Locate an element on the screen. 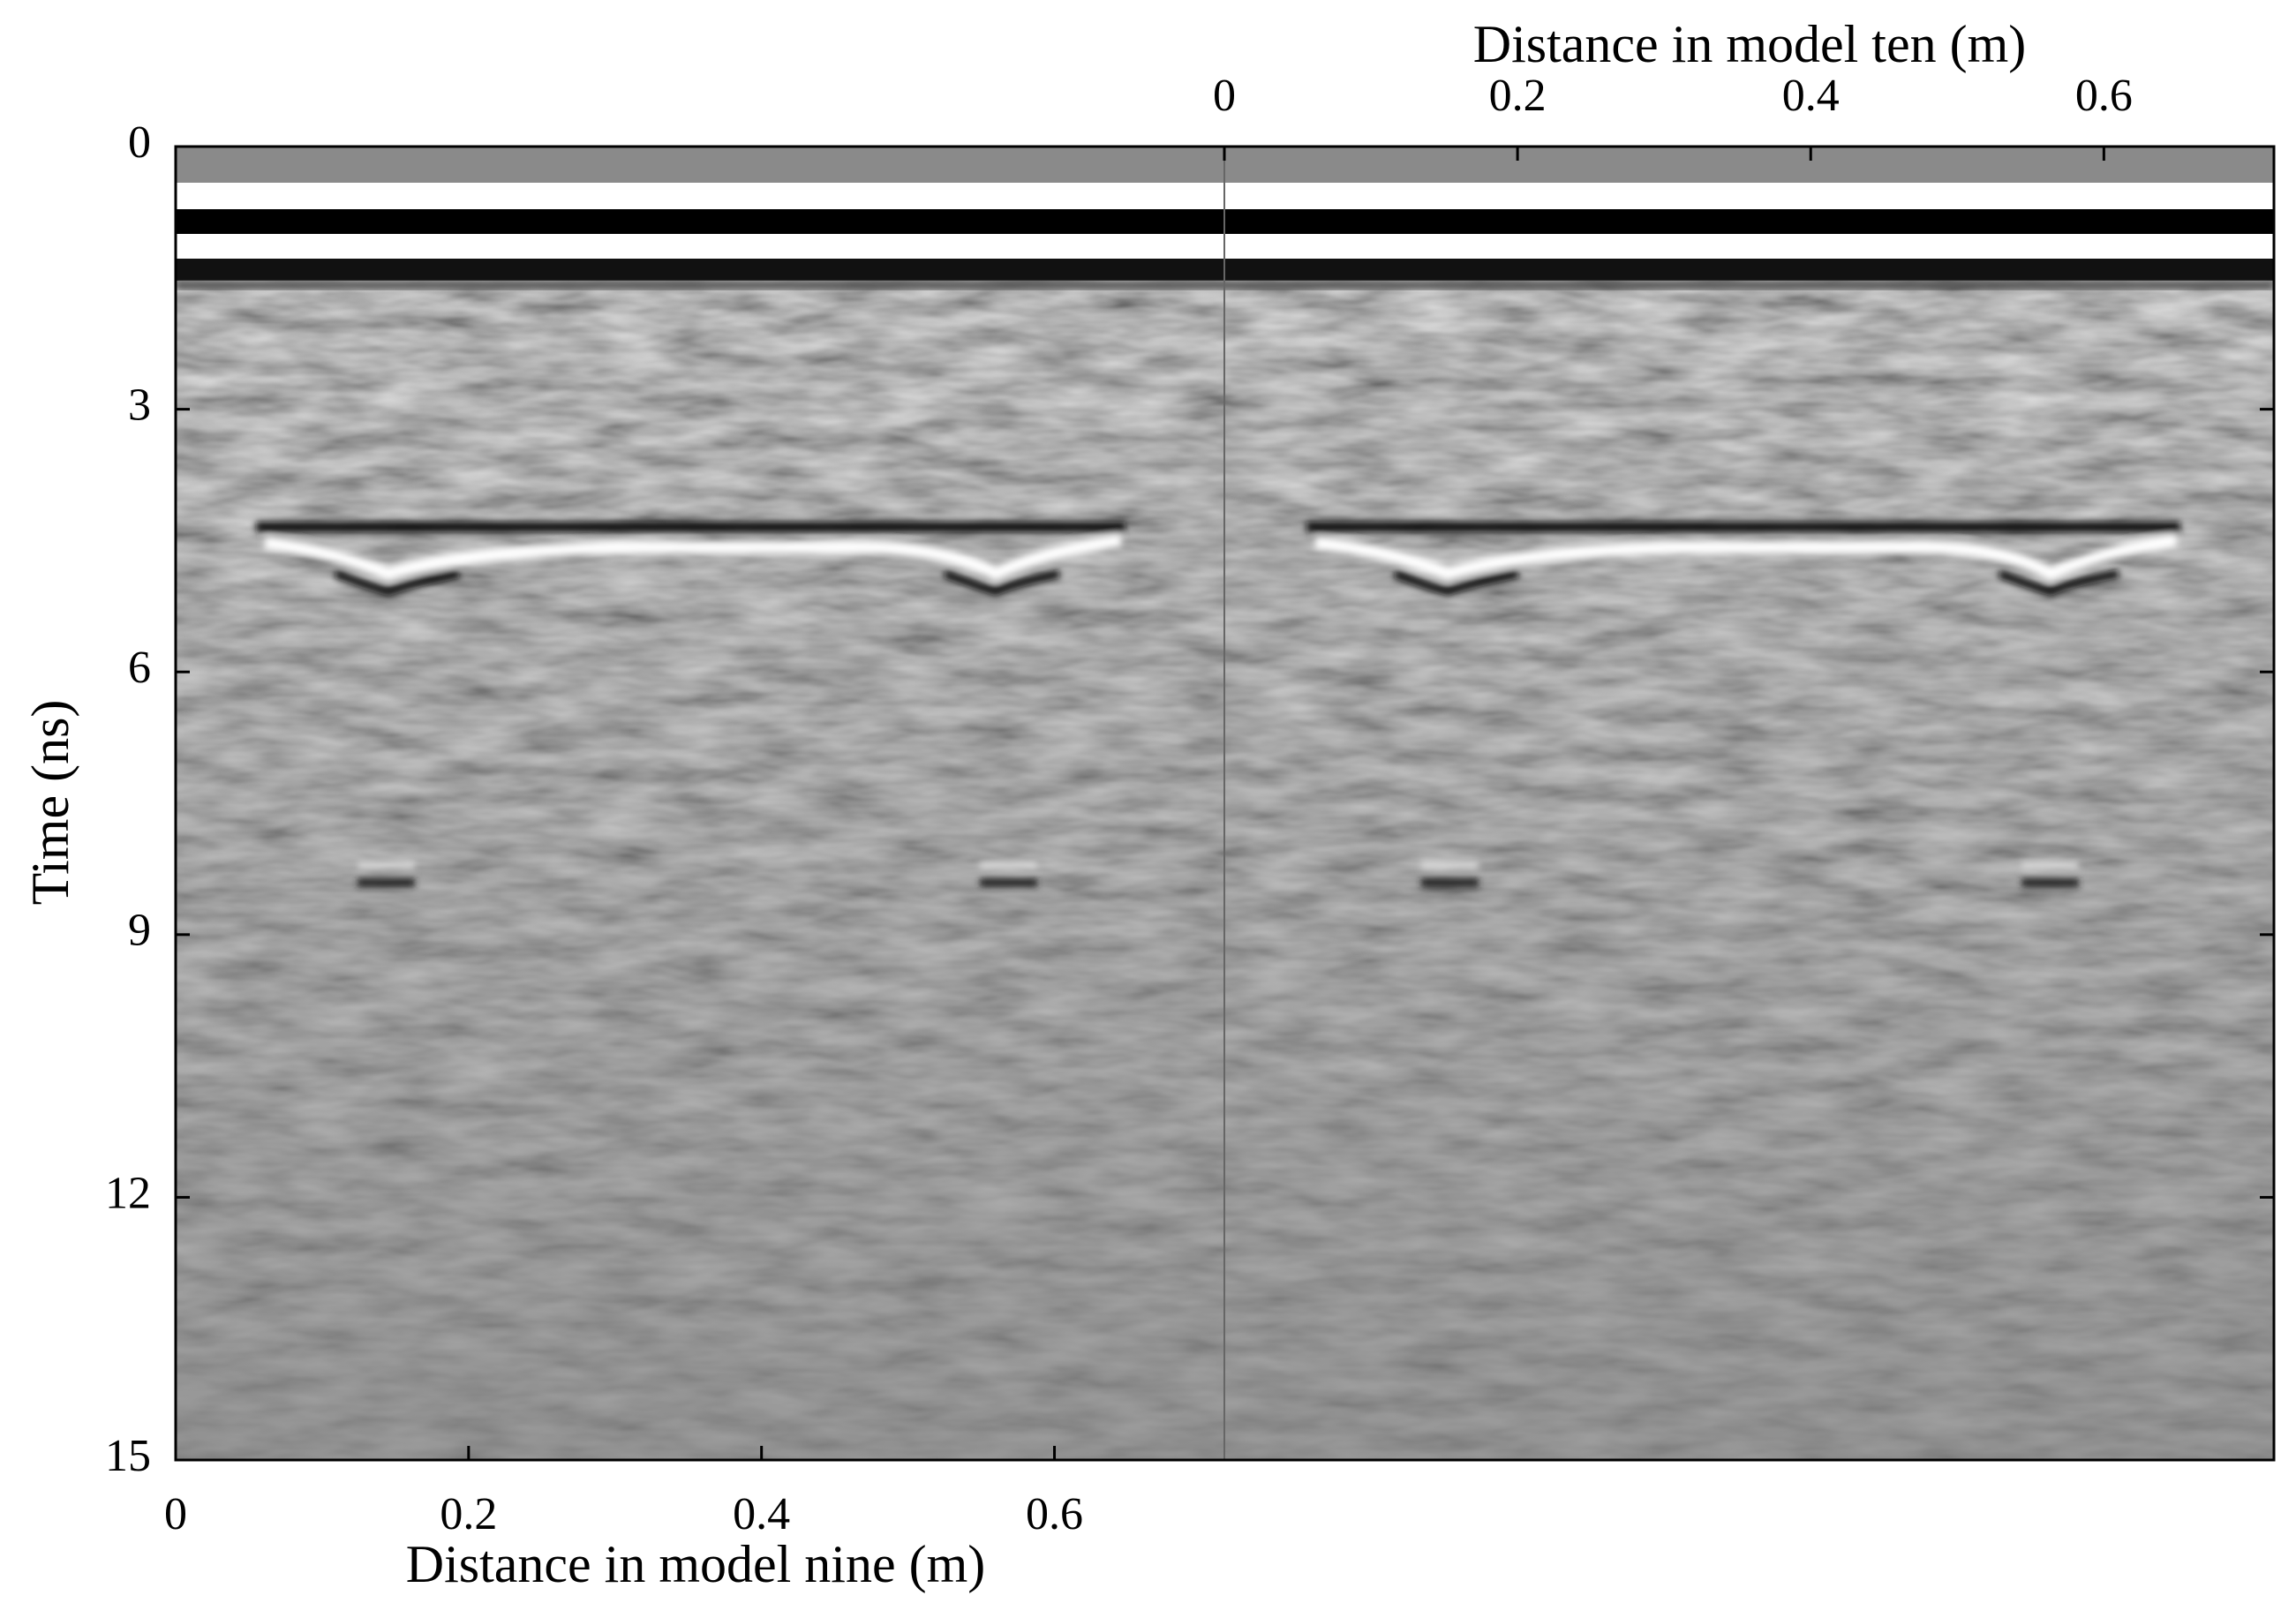 This screenshot has width=2296, height=1603. y-tick-label: 12 is located at coordinates (128, 1193).